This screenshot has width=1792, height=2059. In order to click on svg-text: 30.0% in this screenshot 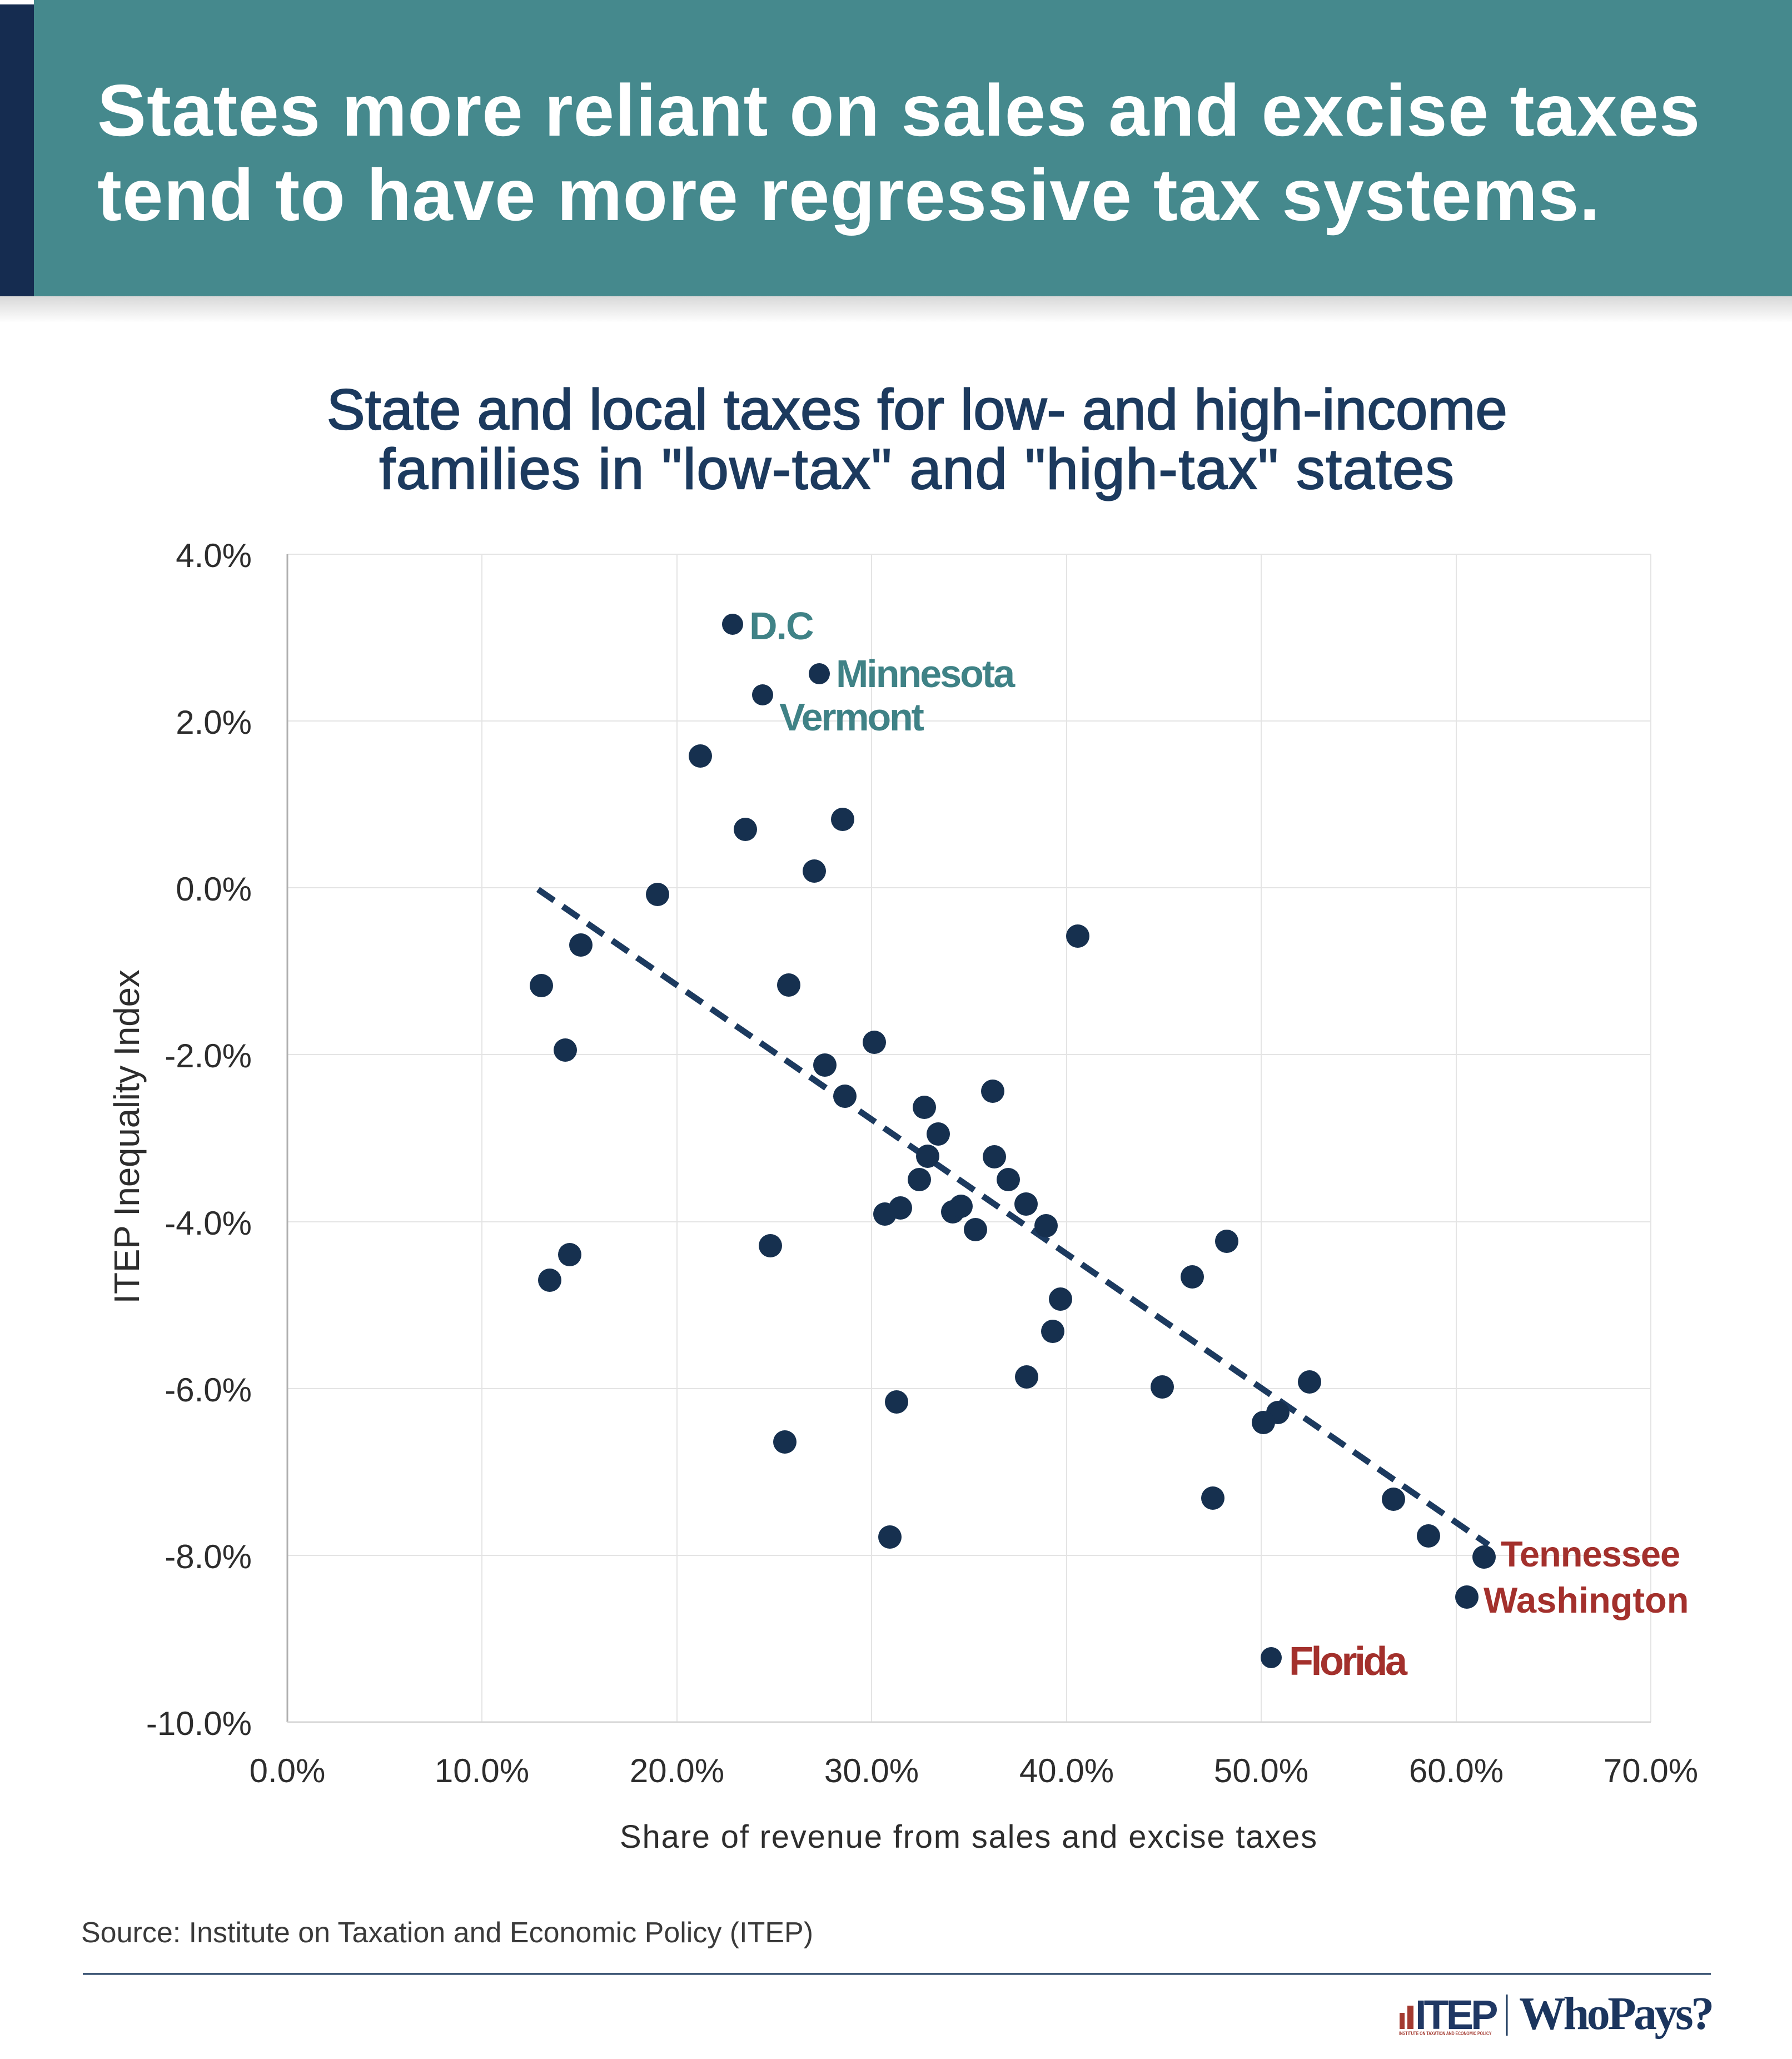, I will do `click(871, 1771)`.